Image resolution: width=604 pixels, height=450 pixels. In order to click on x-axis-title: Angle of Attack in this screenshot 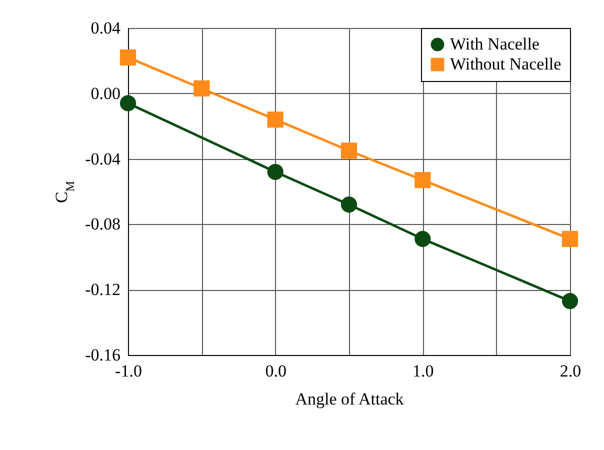, I will do `click(349, 399)`.